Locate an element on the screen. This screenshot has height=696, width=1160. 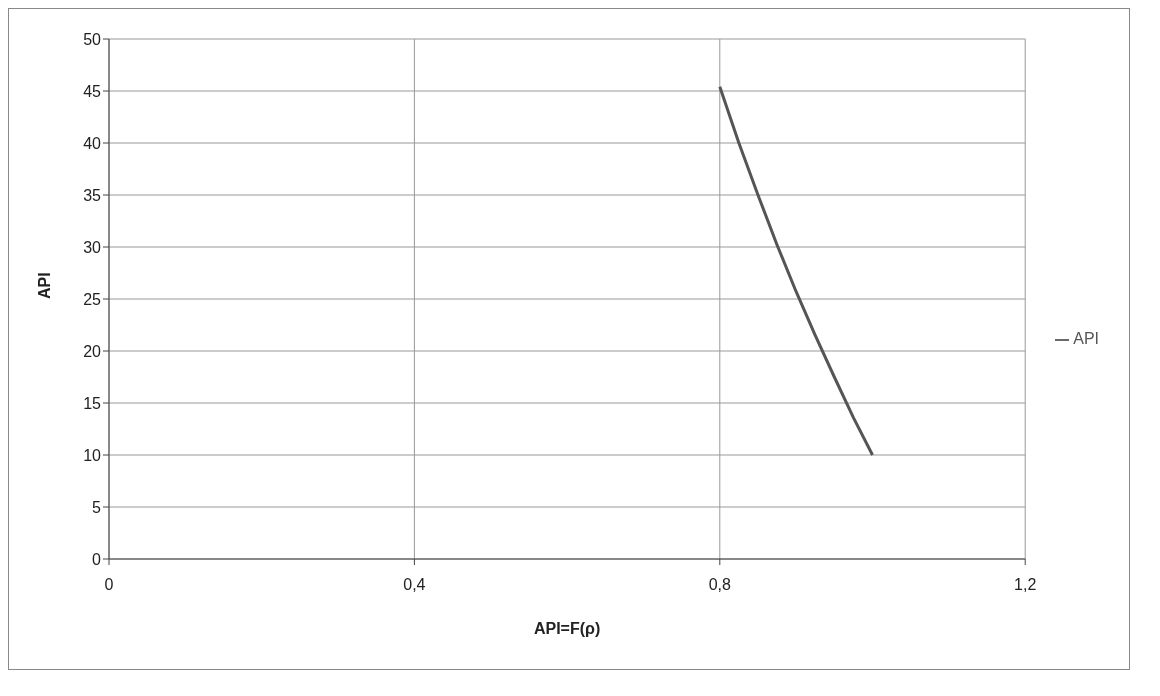
y-tick-label: 20 is located at coordinates (92, 351).